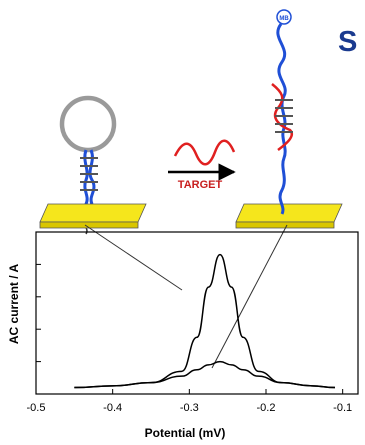  I want to click on electrode-left, so click(93, 216).